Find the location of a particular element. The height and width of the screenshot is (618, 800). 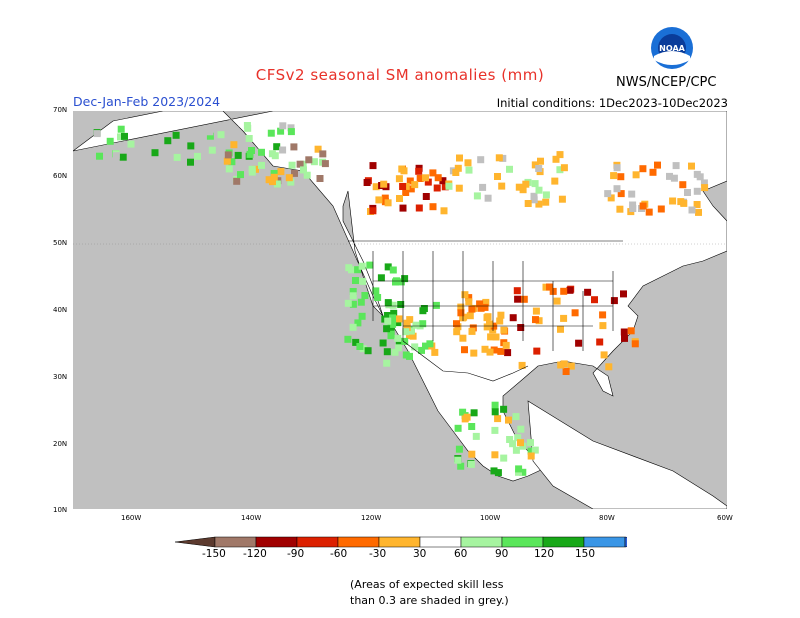

lon-label: 80W is located at coordinates (607, 518).